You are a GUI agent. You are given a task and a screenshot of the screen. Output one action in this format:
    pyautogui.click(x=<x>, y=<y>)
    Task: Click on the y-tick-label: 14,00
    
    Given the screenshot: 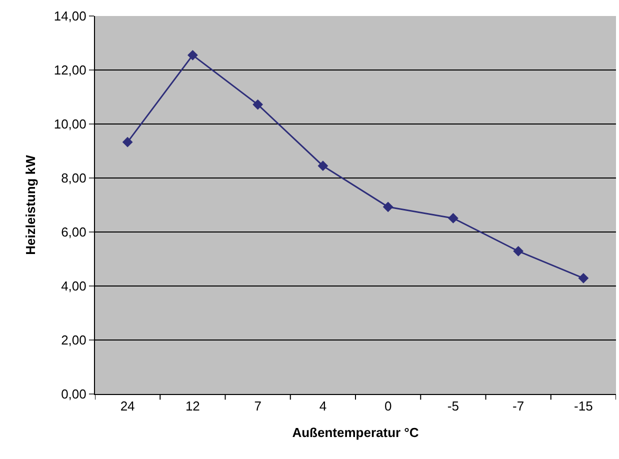 What is the action you would take?
    pyautogui.click(x=70, y=16)
    